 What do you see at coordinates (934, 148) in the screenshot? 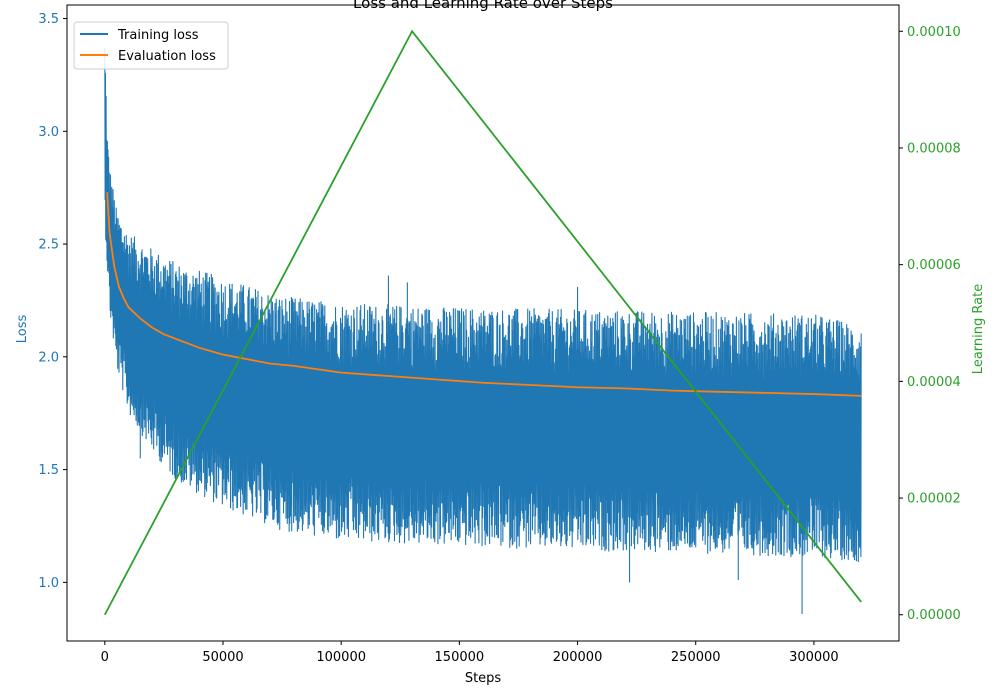
I see `right-y-tick-label: 0.00008` at bounding box center [934, 148].